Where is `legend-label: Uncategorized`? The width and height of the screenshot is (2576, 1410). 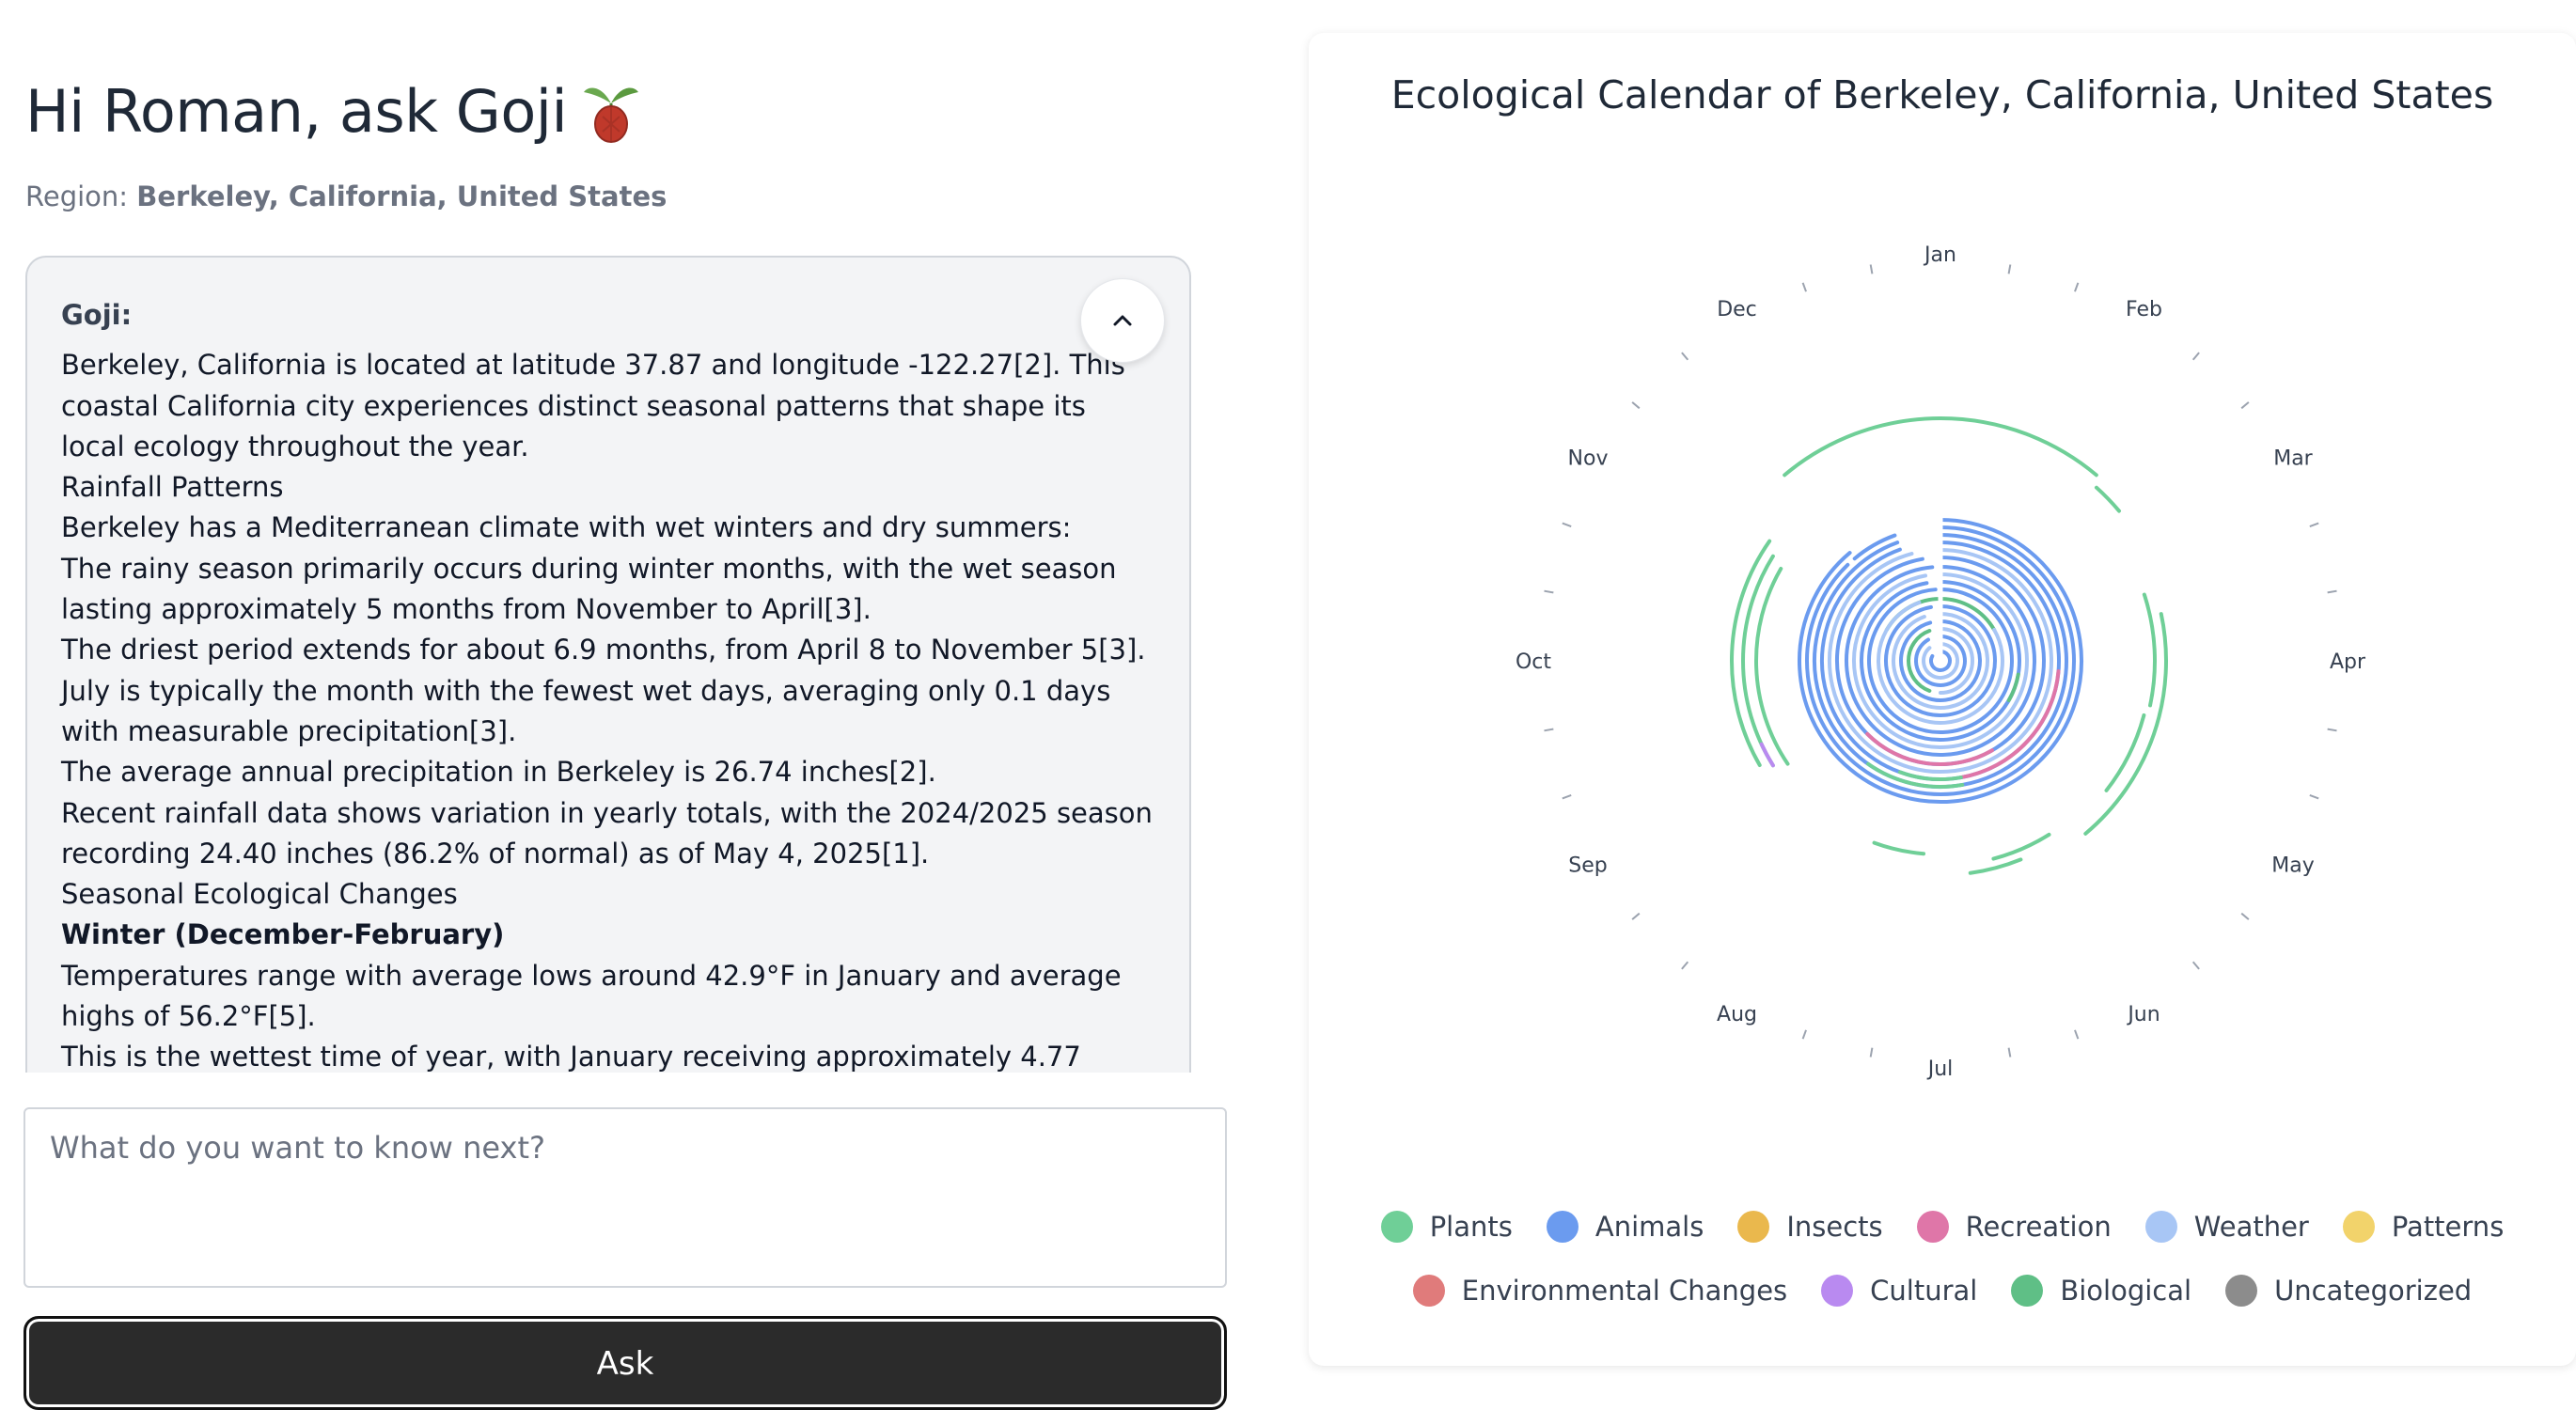 legend-label: Uncategorized is located at coordinates (2374, 1291).